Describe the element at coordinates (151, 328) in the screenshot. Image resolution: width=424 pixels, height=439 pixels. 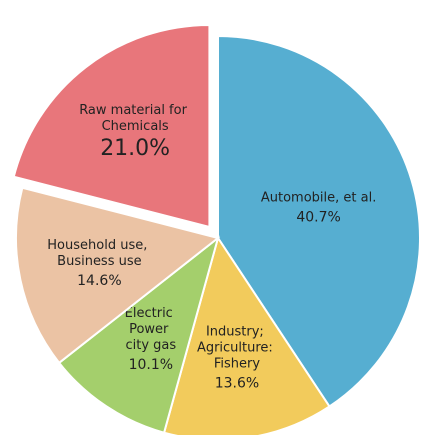
I see `category-label: Electric Power city gas` at that location.